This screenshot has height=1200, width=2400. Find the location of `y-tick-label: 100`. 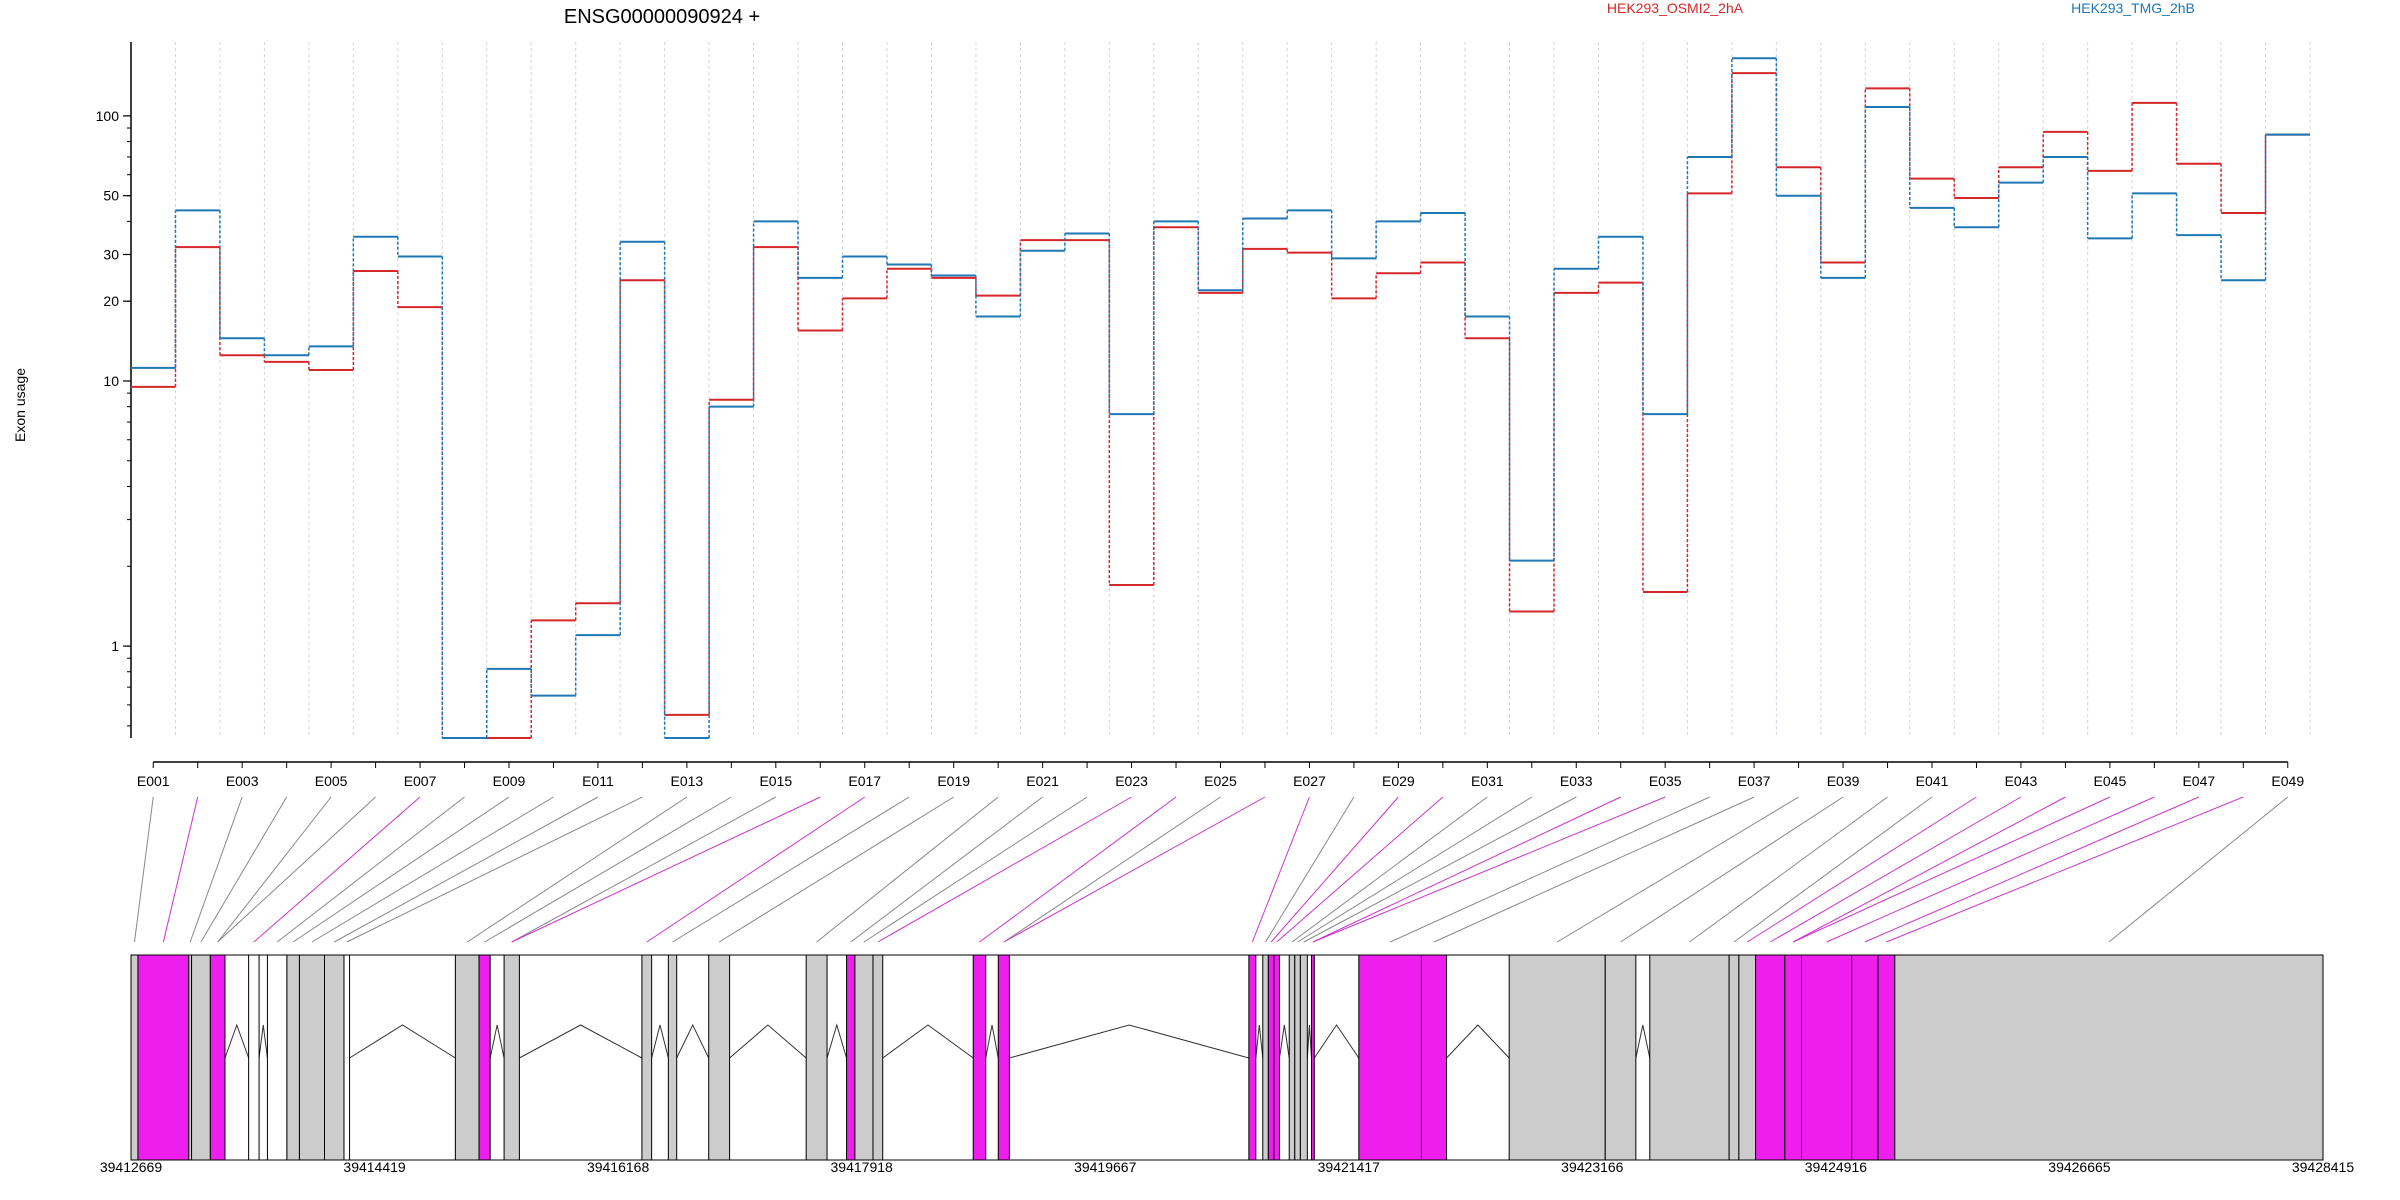

y-tick-label: 100 is located at coordinates (108, 116).